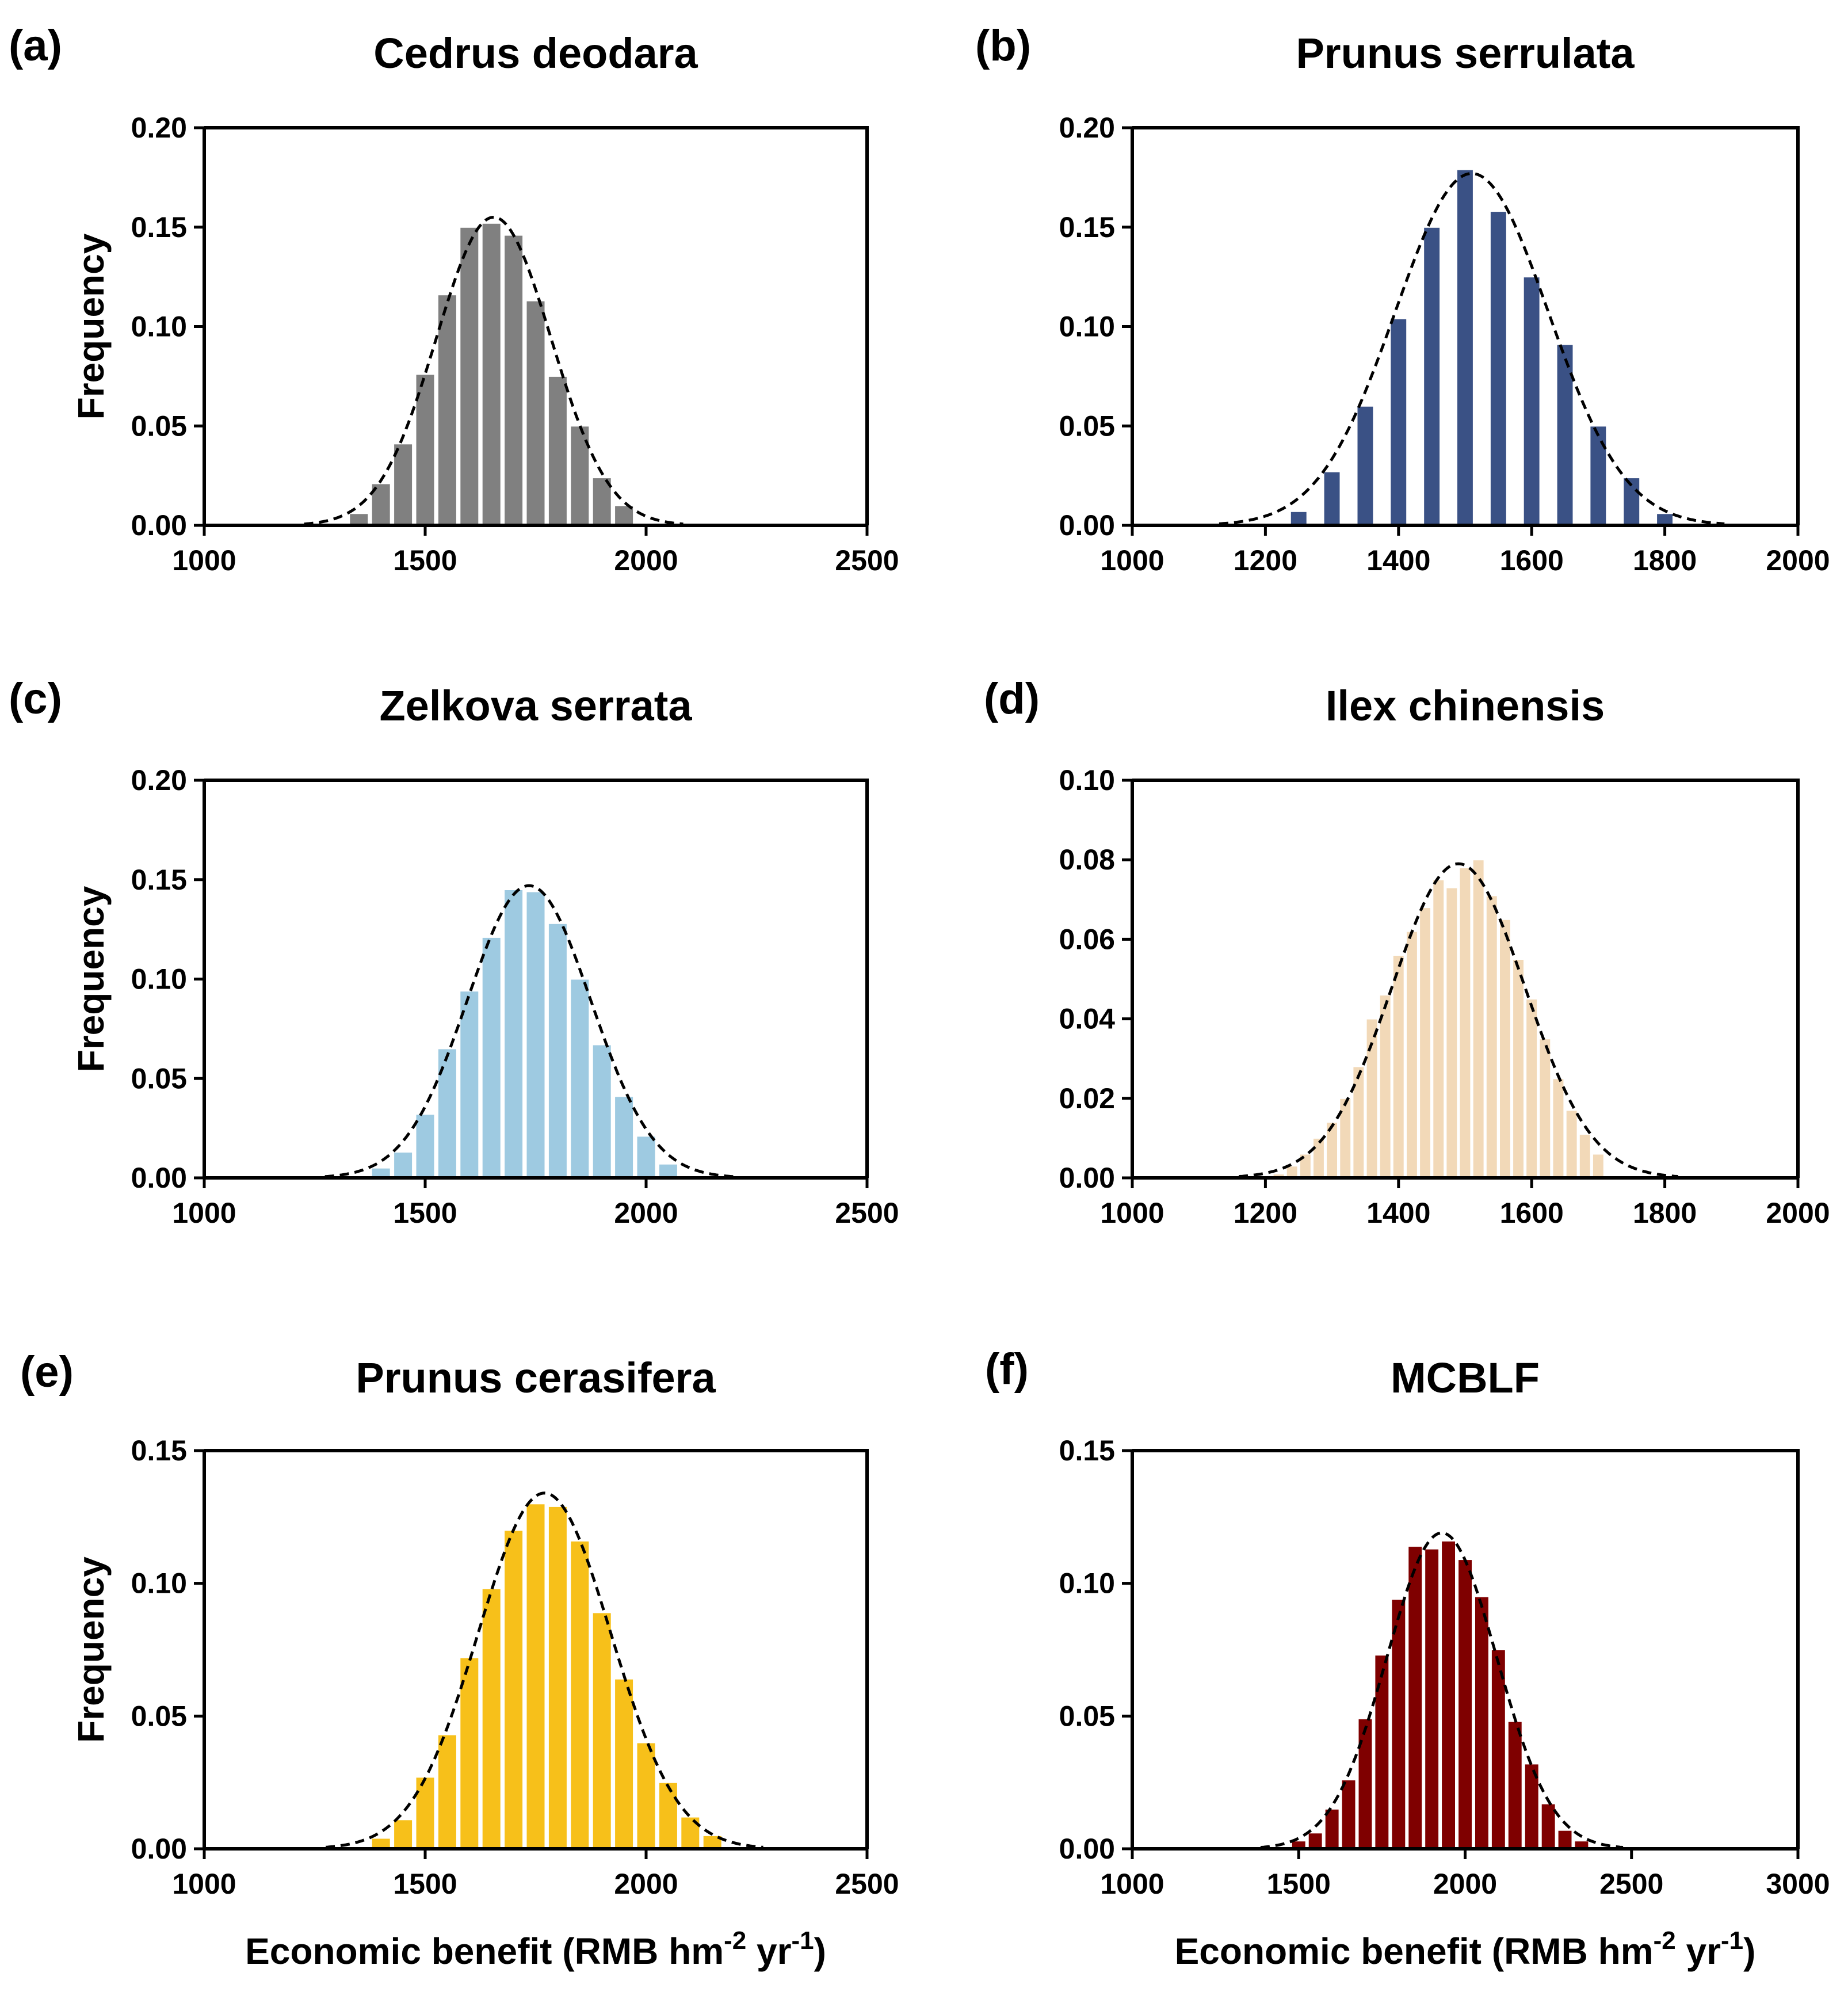 The width and height of the screenshot is (1848, 2003). What do you see at coordinates (1265, 560) in the screenshot?
I see `x-tick-label: 1200` at bounding box center [1265, 560].